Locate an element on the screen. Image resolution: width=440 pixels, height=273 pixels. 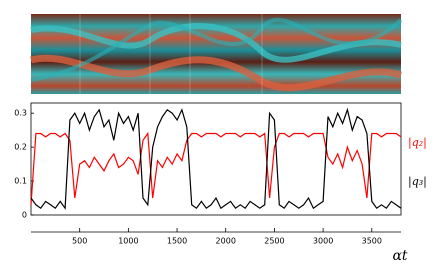
y-tick-label: 0 is located at coordinates (24, 215).